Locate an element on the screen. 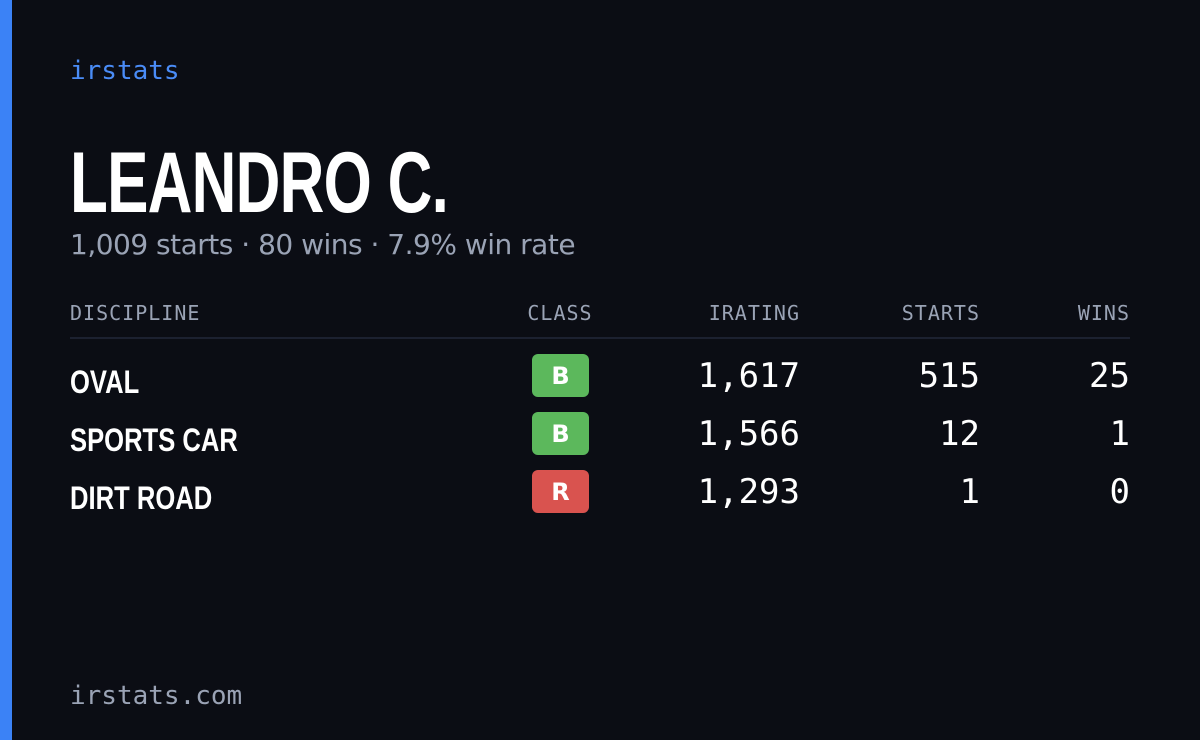  discipline: SPORTS CAR is located at coordinates (154, 440).